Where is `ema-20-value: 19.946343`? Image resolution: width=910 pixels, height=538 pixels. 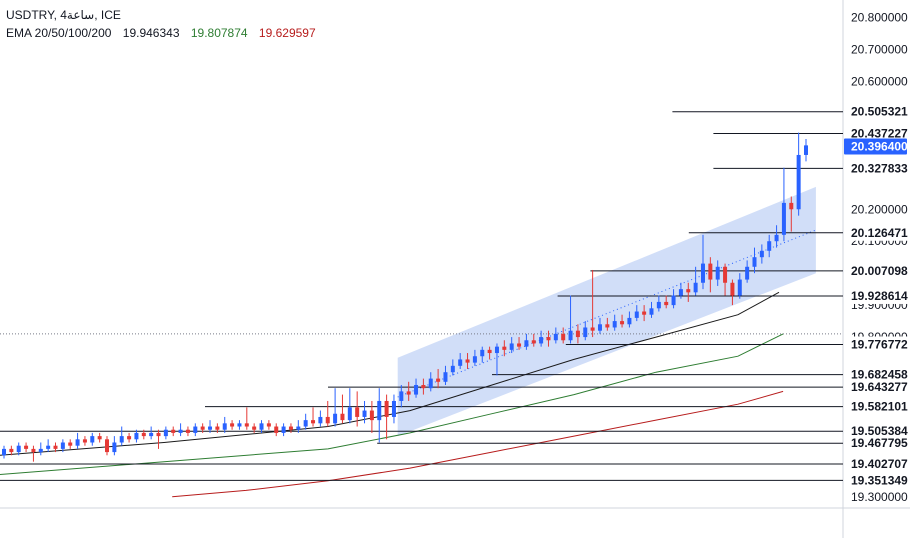 ema-20-value: 19.946343 is located at coordinates (151, 33).